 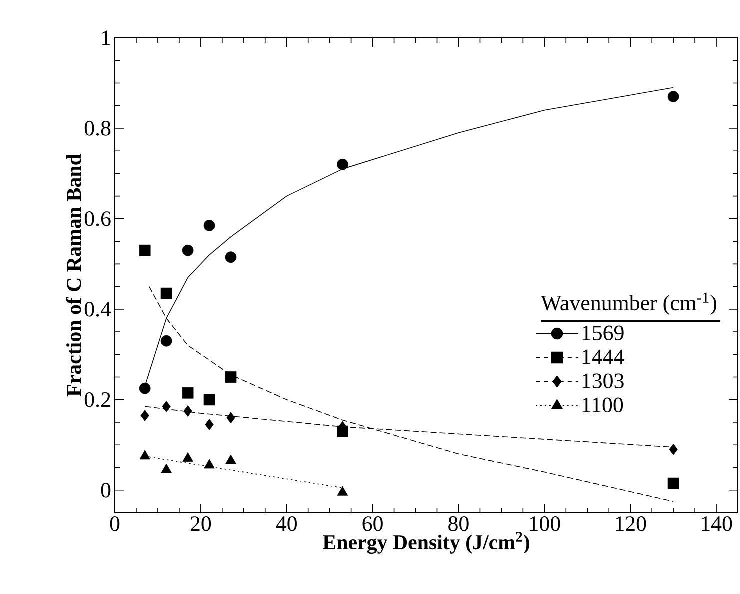 I want to click on legend-title: Wavenumber (cm$^{-1}$), so click(x=629, y=304).